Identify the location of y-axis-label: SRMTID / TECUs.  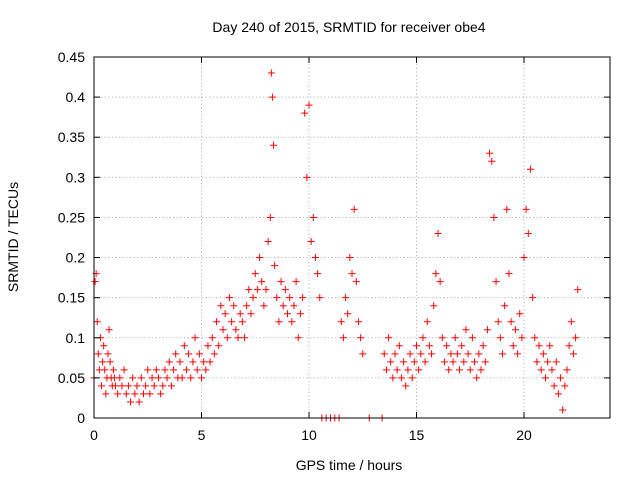
(13, 237).